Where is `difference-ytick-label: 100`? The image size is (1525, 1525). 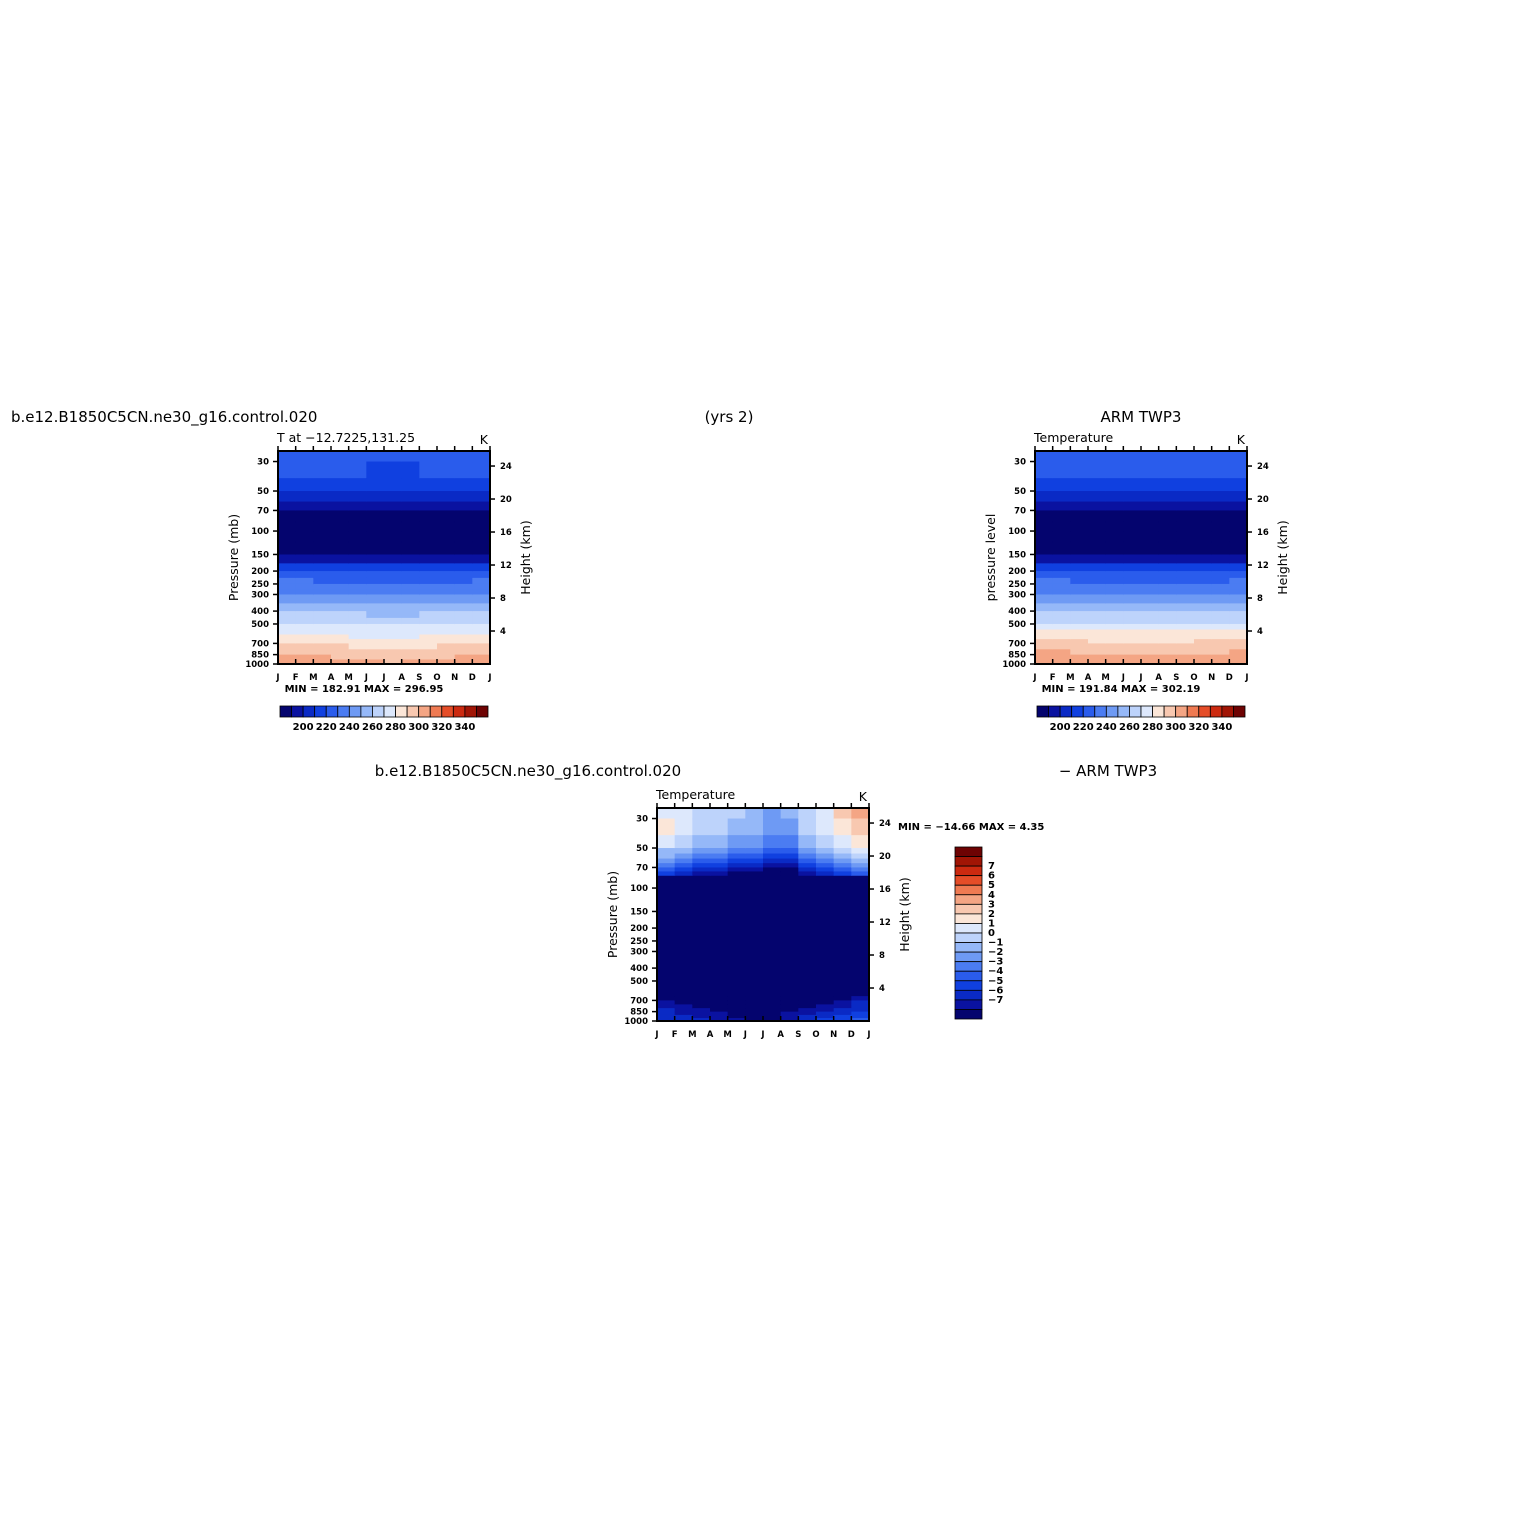
difference-ytick-label: 100 is located at coordinates (639, 889).